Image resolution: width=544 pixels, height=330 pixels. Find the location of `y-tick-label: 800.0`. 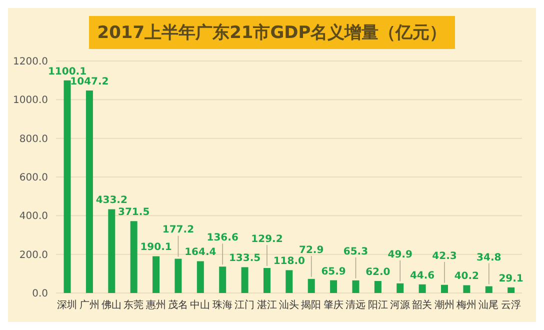

y-tick-label: 800.0 is located at coordinates (33, 139).